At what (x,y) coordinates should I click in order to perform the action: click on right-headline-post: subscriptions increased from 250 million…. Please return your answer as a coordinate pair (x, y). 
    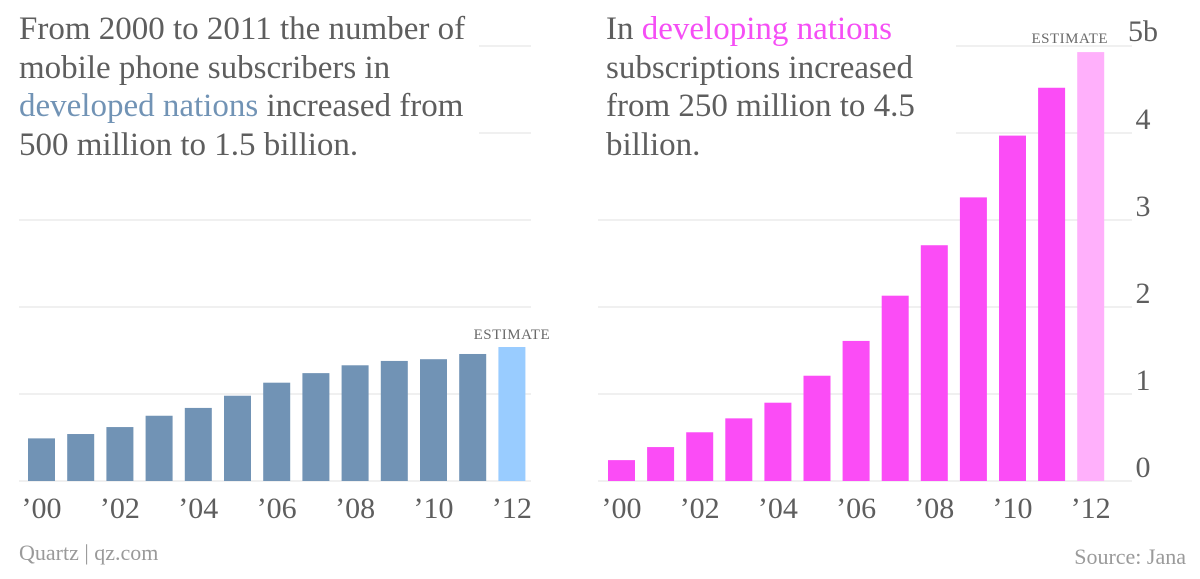
    Looking at the image, I should click on (760, 106).